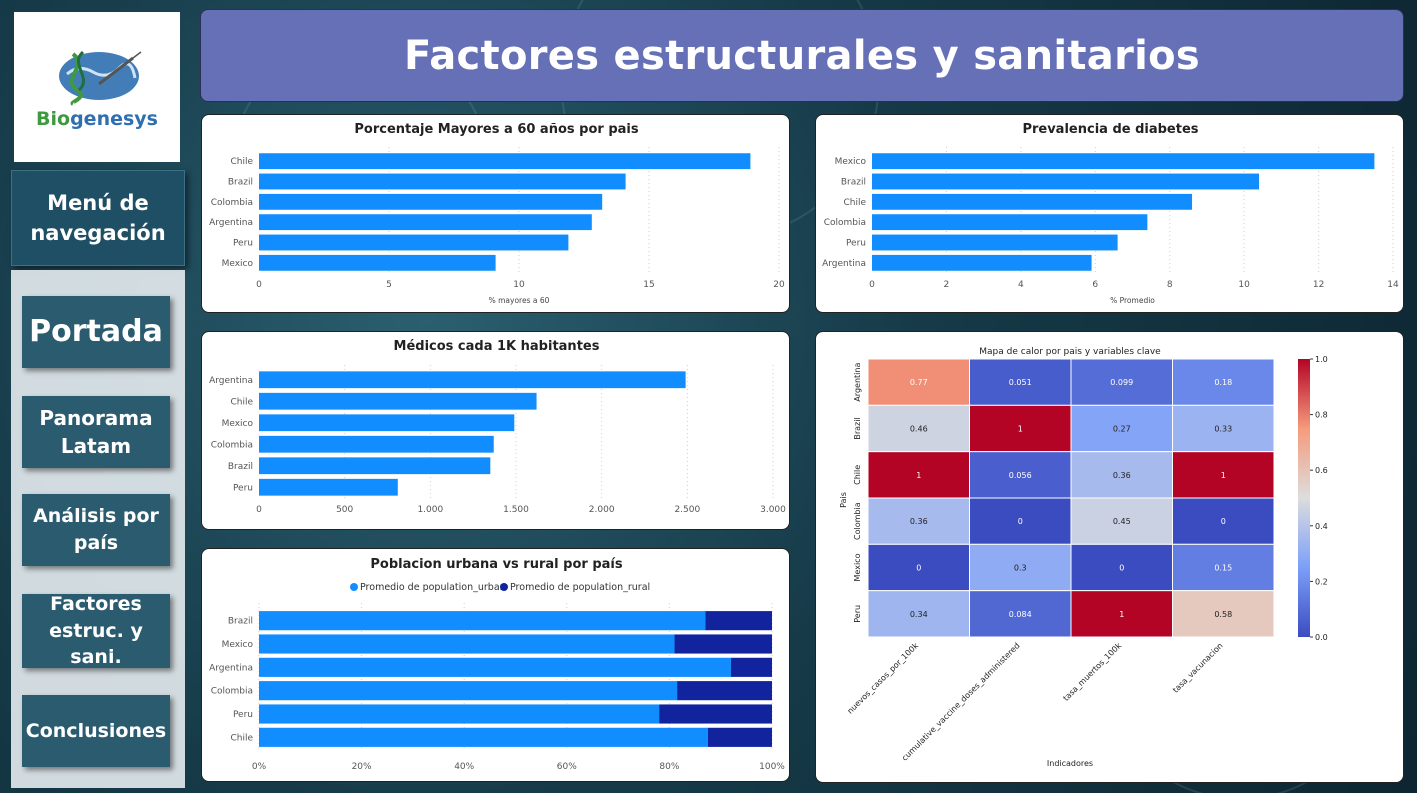 The image size is (1417, 793). I want to click on x-tick-label: 20%, so click(362, 767).